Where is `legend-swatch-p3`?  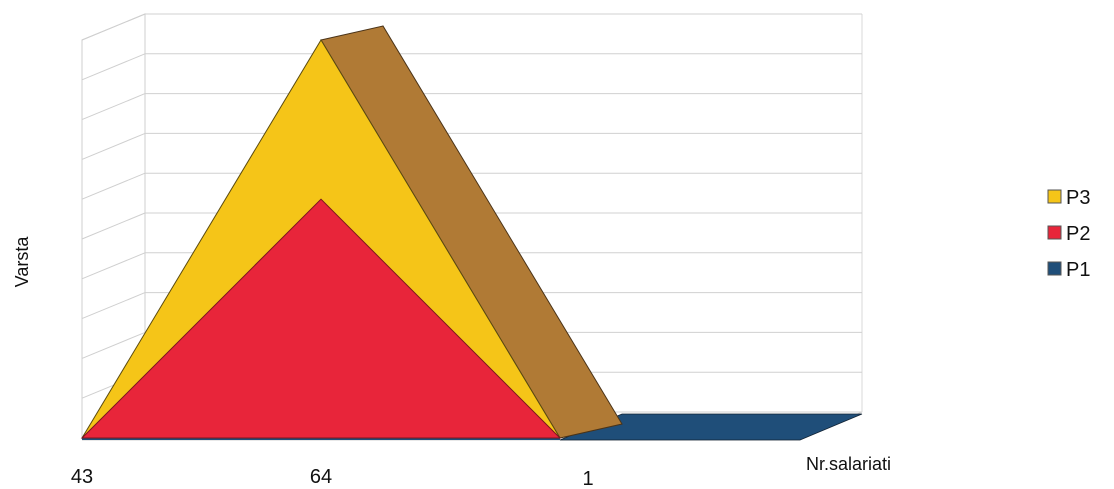
legend-swatch-p3 is located at coordinates (1054, 196).